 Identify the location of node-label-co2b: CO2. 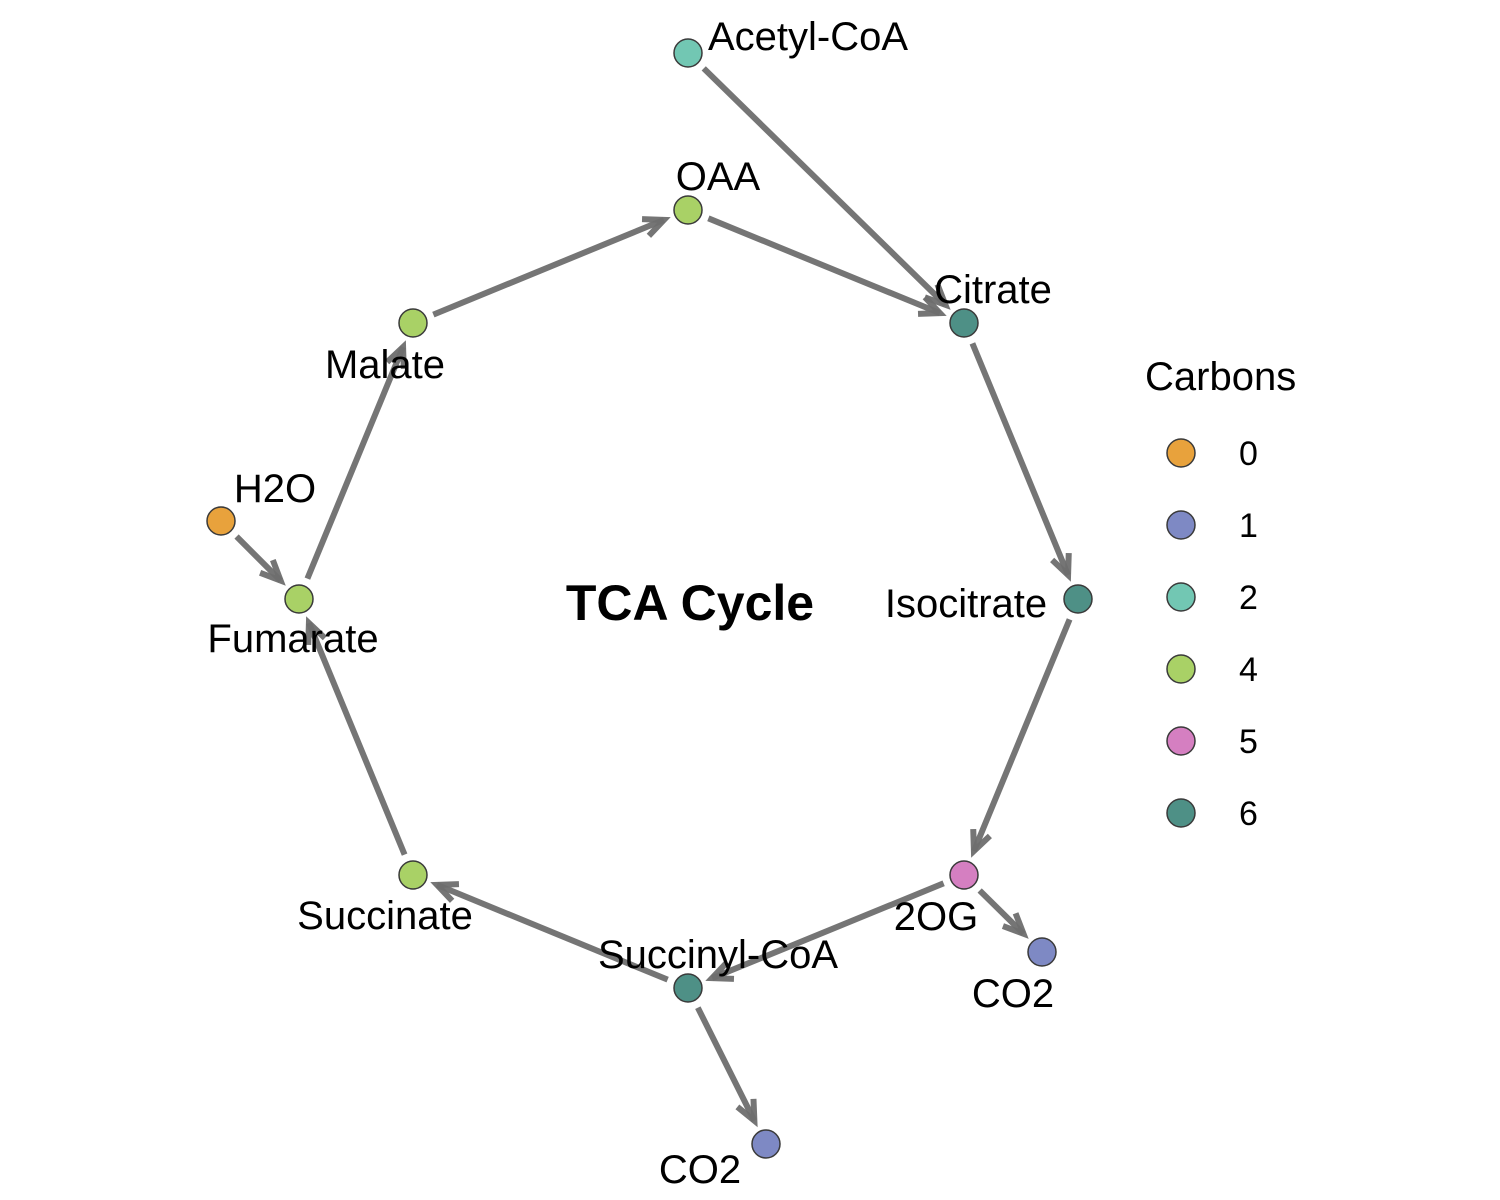
(700, 1170).